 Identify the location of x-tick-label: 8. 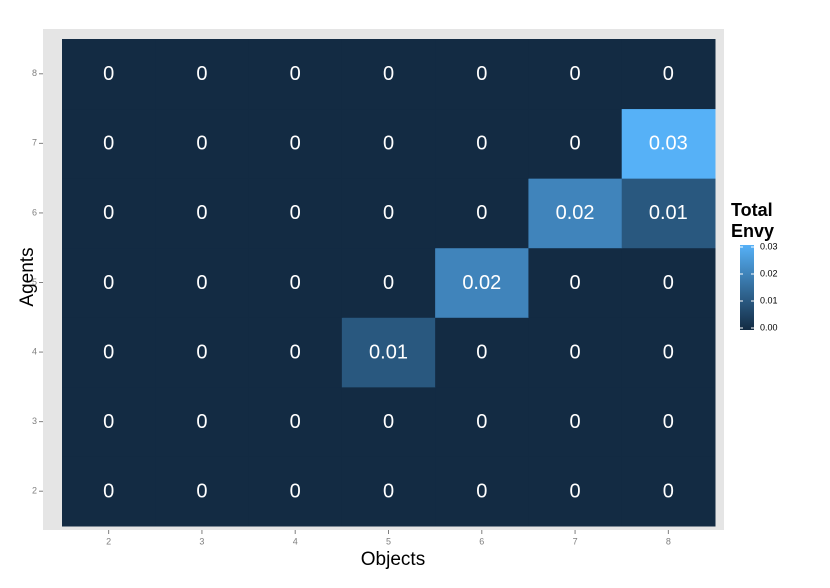
(668, 541).